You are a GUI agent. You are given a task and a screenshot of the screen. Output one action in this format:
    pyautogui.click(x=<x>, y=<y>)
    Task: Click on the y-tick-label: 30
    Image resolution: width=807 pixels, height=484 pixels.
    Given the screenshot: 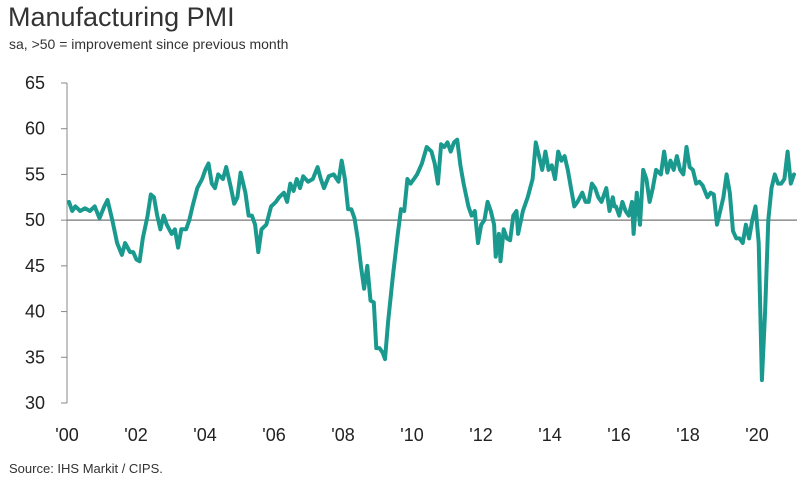 What is the action you would take?
    pyautogui.click(x=35, y=403)
    